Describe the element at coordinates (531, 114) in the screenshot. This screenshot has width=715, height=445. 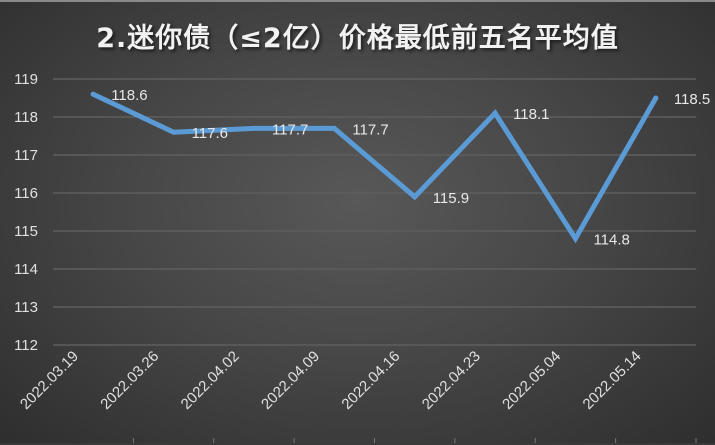
I see `data-label: 118.1` at that location.